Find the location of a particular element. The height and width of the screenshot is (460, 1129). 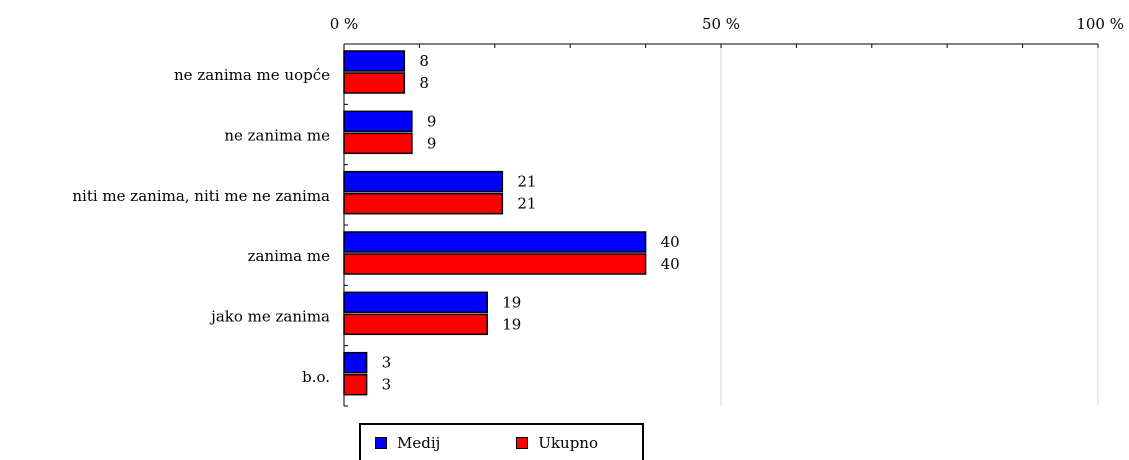

legend-item-medij: Medij is located at coordinates (407, 443).